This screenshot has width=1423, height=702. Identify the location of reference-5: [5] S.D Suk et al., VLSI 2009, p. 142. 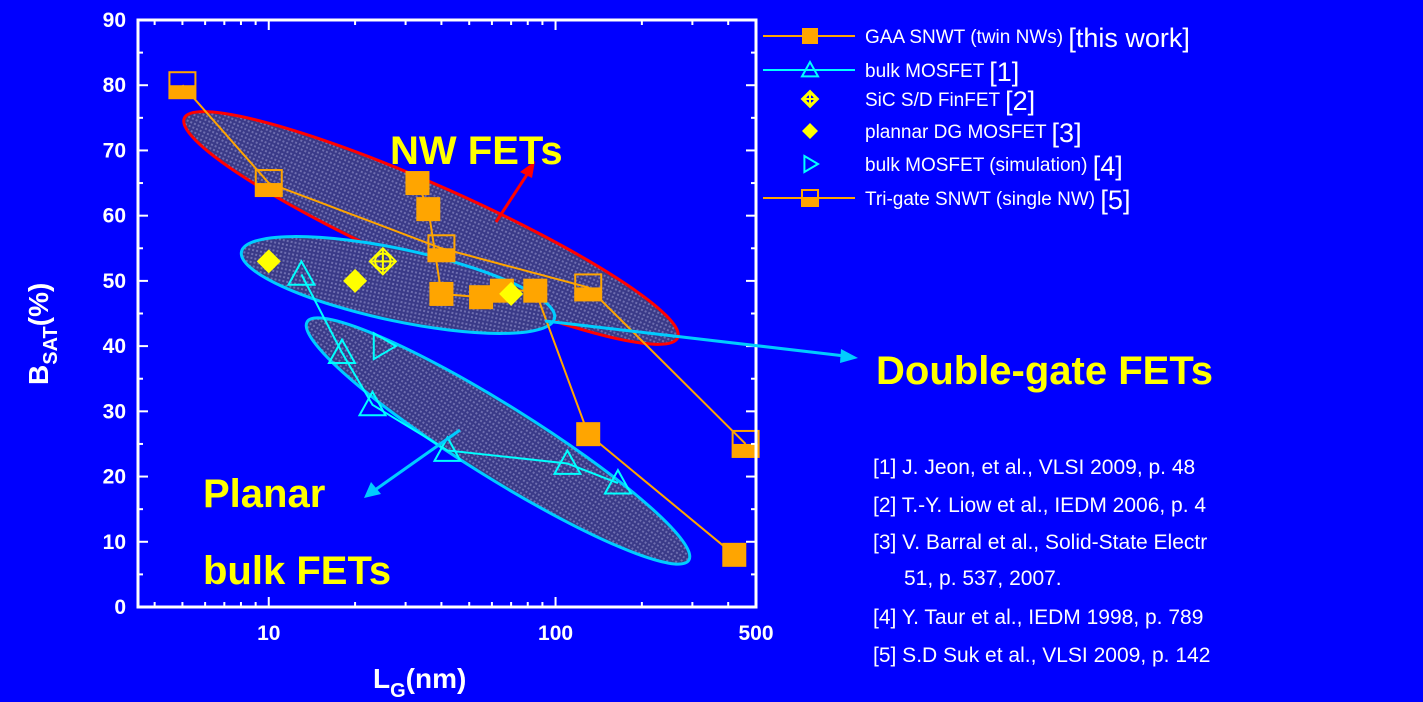
(1041, 655).